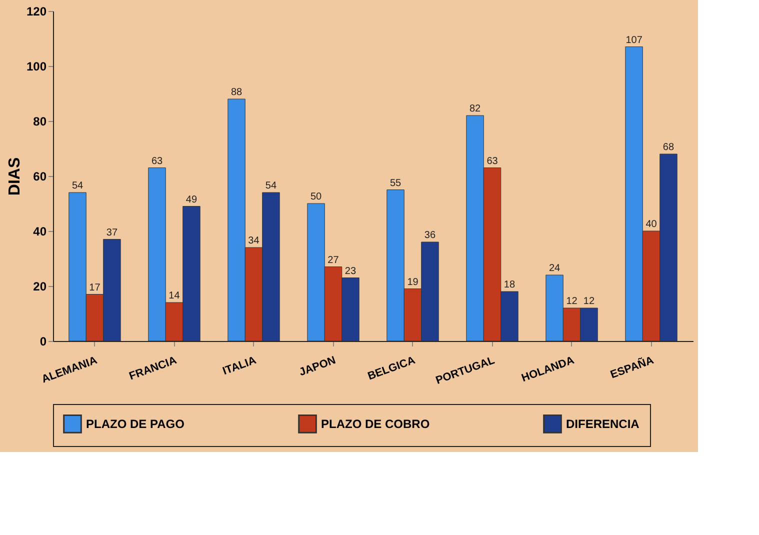 Image resolution: width=759 pixels, height=535 pixels. What do you see at coordinates (192, 200) in the screenshot?
I see `data-label: 49` at bounding box center [192, 200].